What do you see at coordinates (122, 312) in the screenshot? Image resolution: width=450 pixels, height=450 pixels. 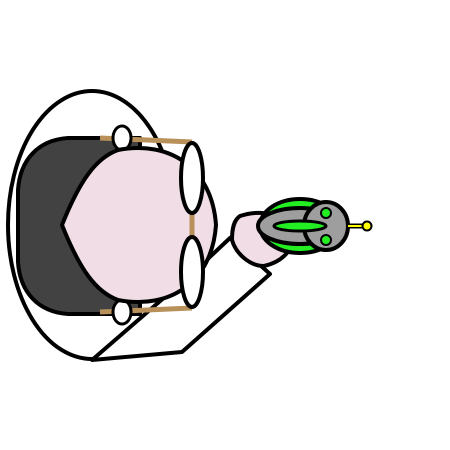 I see `ear-bottom` at bounding box center [122, 312].